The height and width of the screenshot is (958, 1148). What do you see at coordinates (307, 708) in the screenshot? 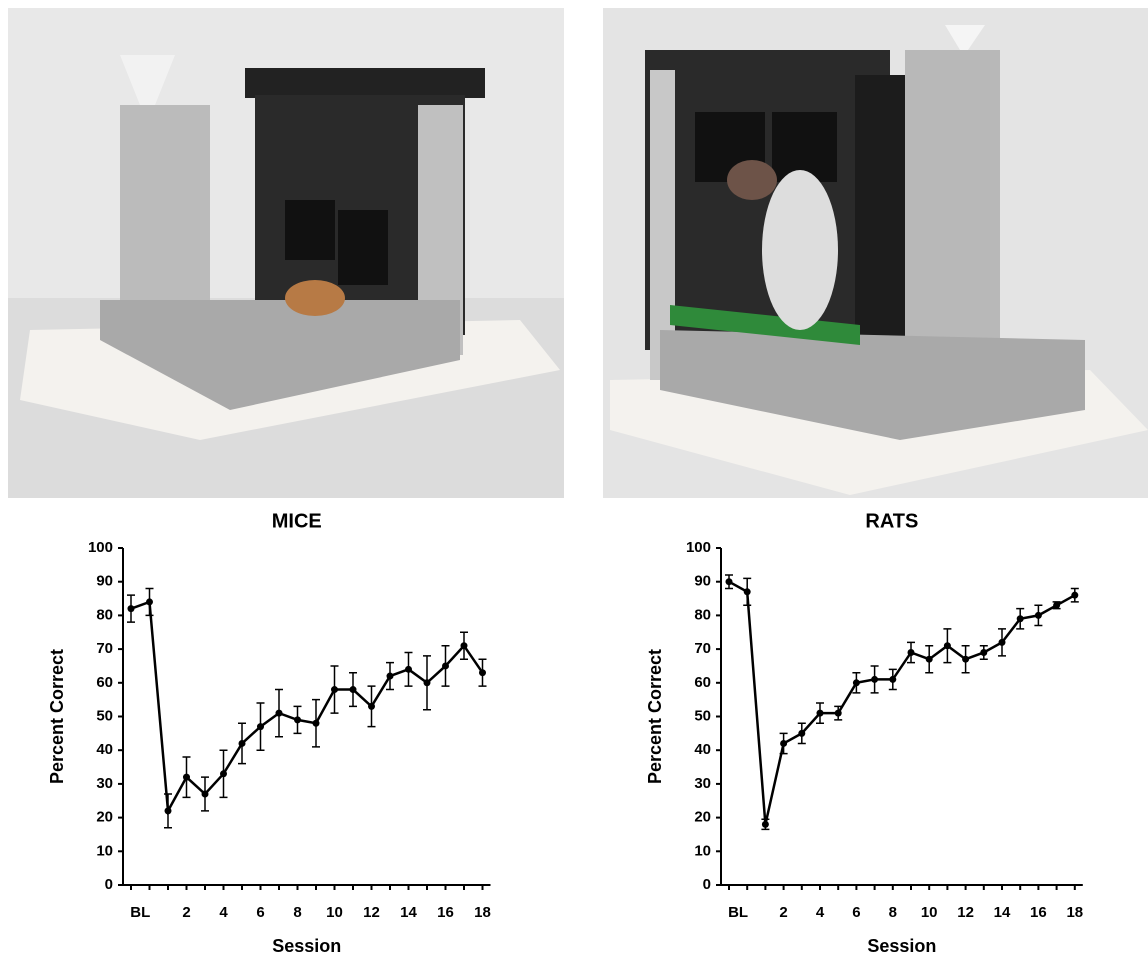
I see `data-line` at bounding box center [307, 708].